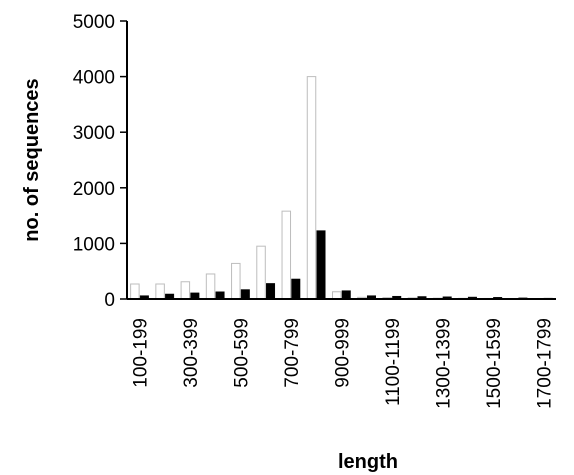 The image size is (574, 475). I want to click on y-tick-label: 5000, so click(94, 22).